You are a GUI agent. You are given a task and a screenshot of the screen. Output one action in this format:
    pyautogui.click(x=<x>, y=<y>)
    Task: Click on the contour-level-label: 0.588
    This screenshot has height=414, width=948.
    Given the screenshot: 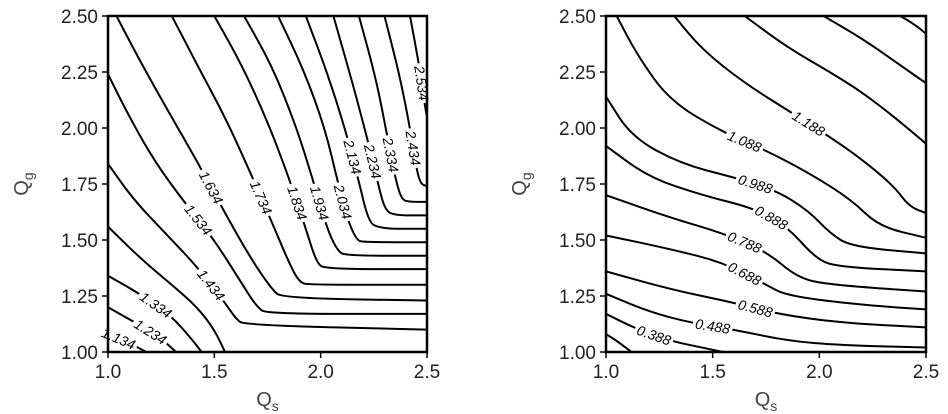 What is the action you would take?
    pyautogui.click(x=755, y=308)
    